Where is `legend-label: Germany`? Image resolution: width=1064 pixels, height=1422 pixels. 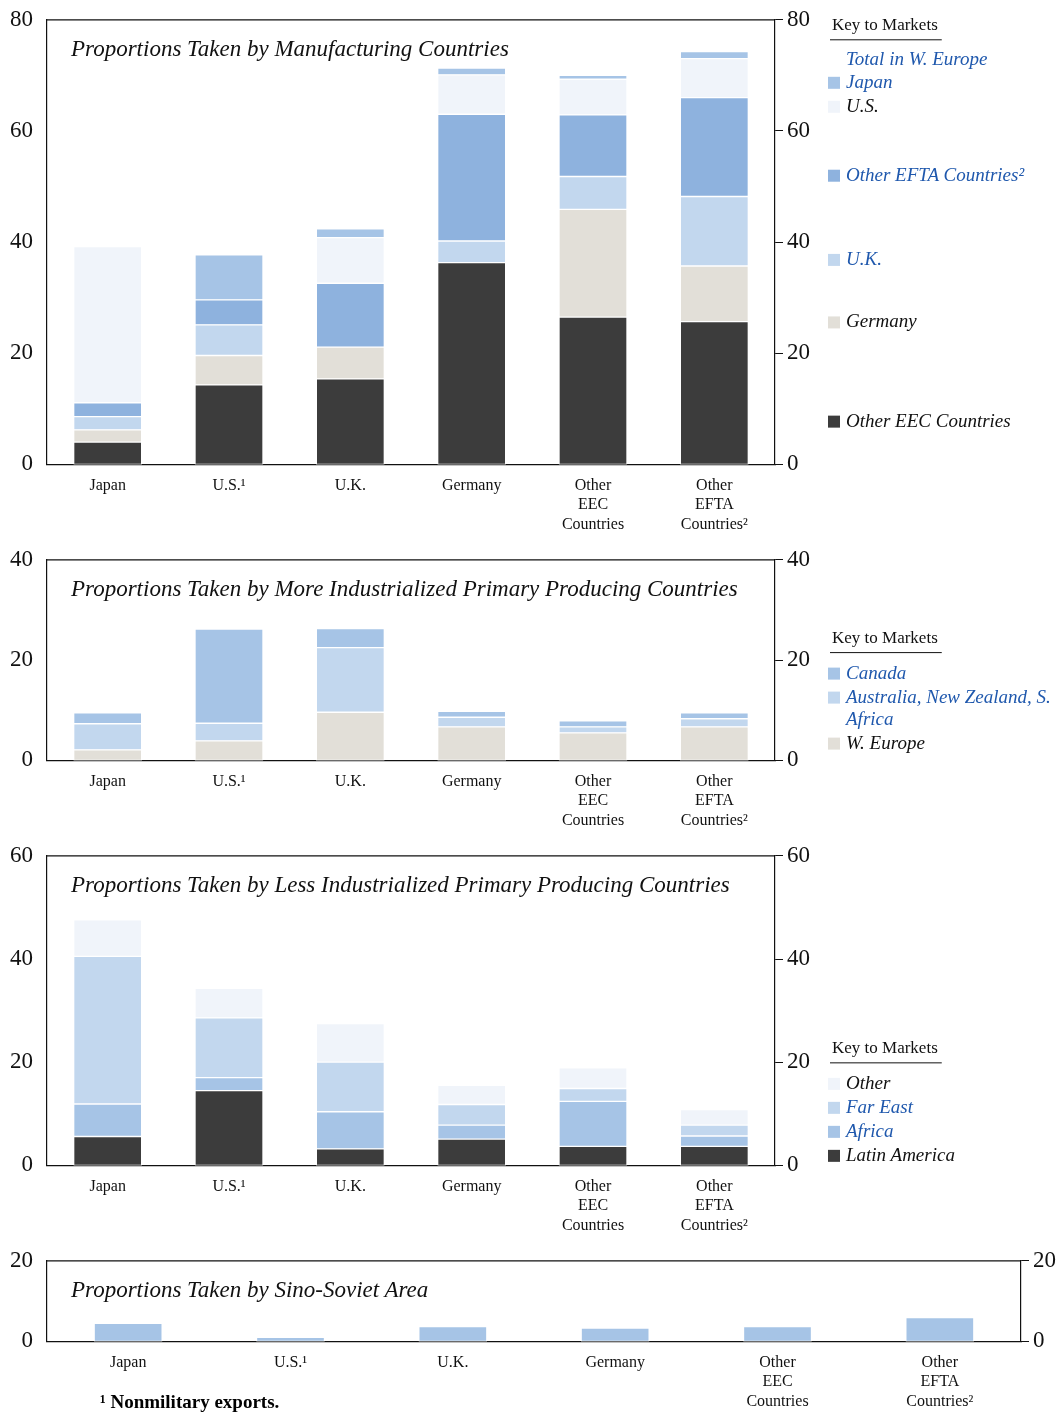 legend-label: Germany is located at coordinates (882, 321).